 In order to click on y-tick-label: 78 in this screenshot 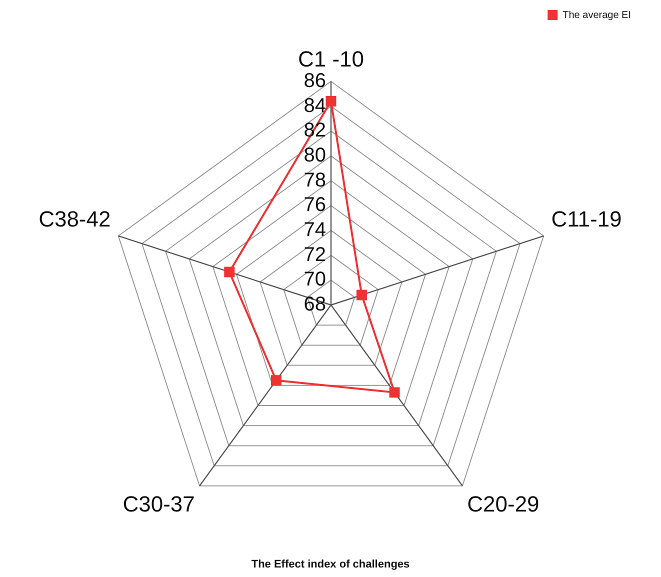, I will do `click(315, 180)`.